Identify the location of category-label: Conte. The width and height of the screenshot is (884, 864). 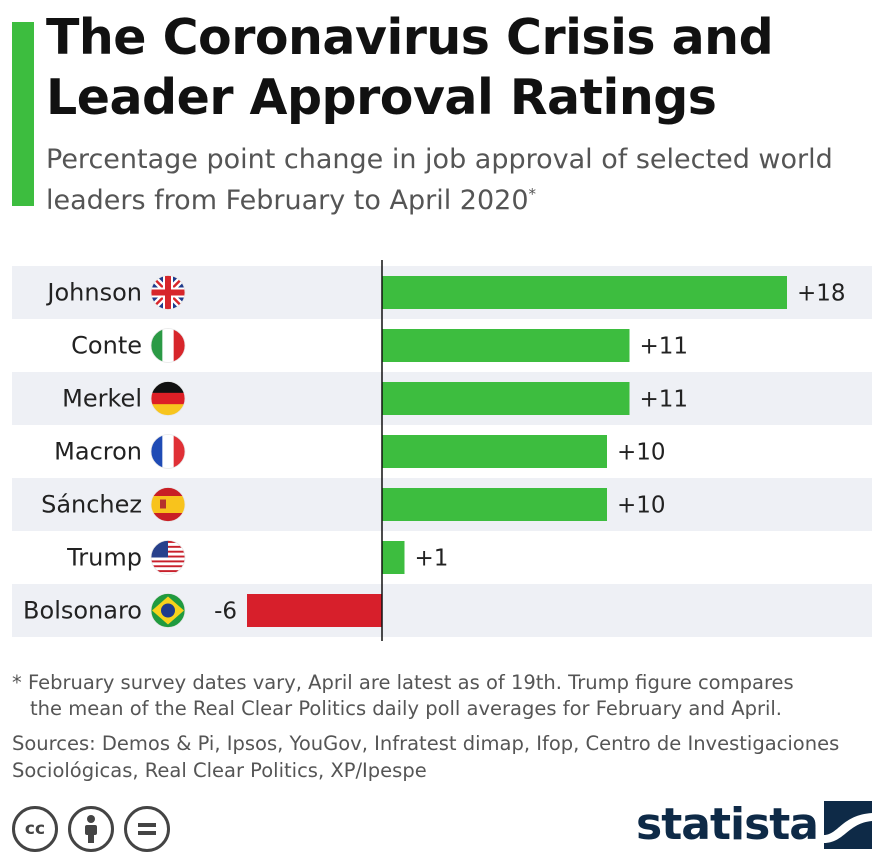
(106, 346).